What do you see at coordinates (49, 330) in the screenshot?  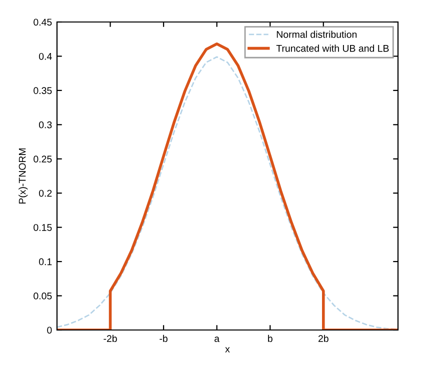 I see `y-tick-label: 0` at bounding box center [49, 330].